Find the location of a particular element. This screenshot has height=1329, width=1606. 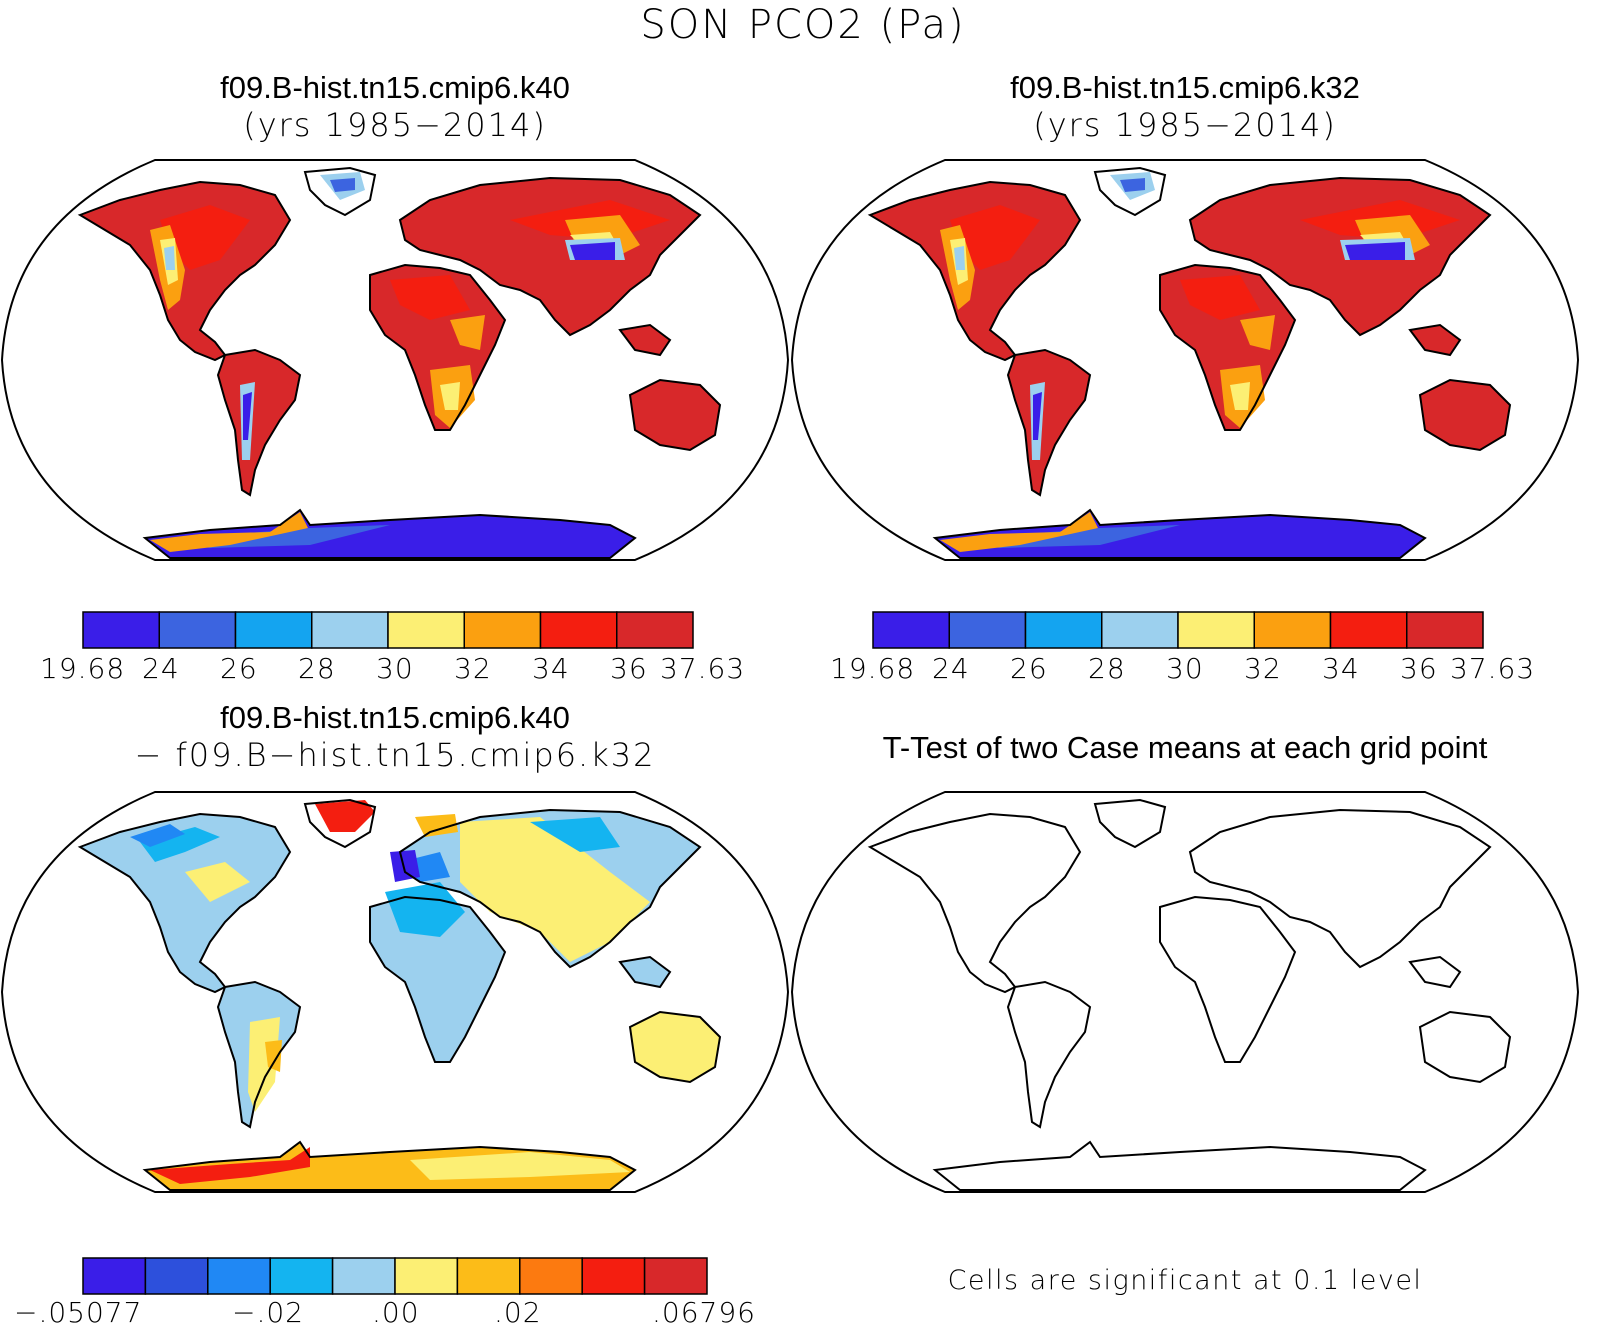

colorbar-1-svg is located at coordinates (388, 630).